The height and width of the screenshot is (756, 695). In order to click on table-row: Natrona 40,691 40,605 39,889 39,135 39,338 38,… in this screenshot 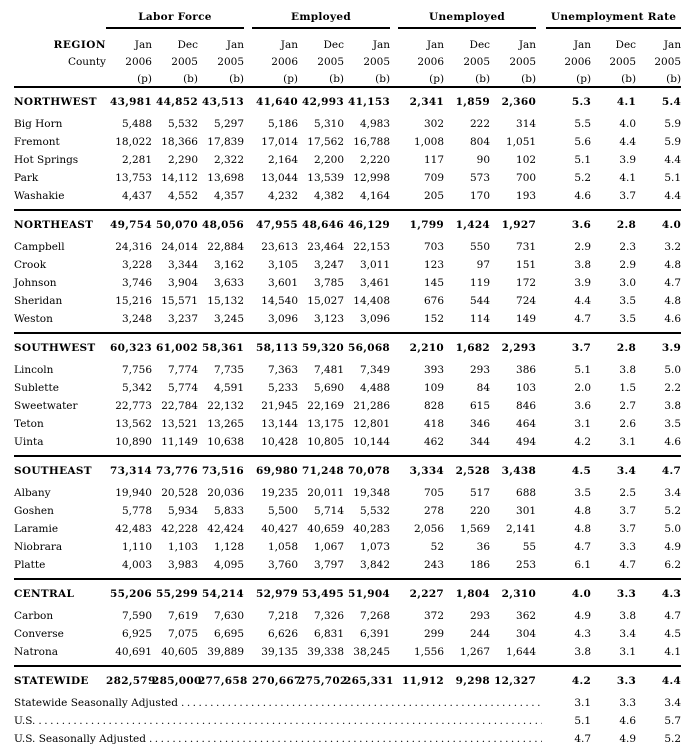, I will do `click(347, 653)`.